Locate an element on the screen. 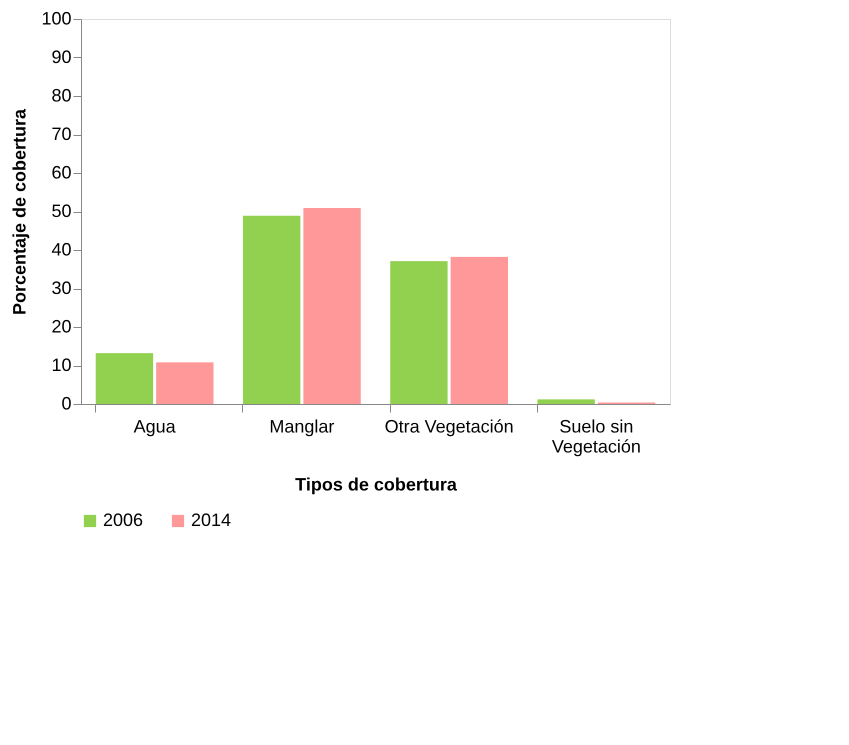  y-tick-label: 60 is located at coordinates (61, 172).